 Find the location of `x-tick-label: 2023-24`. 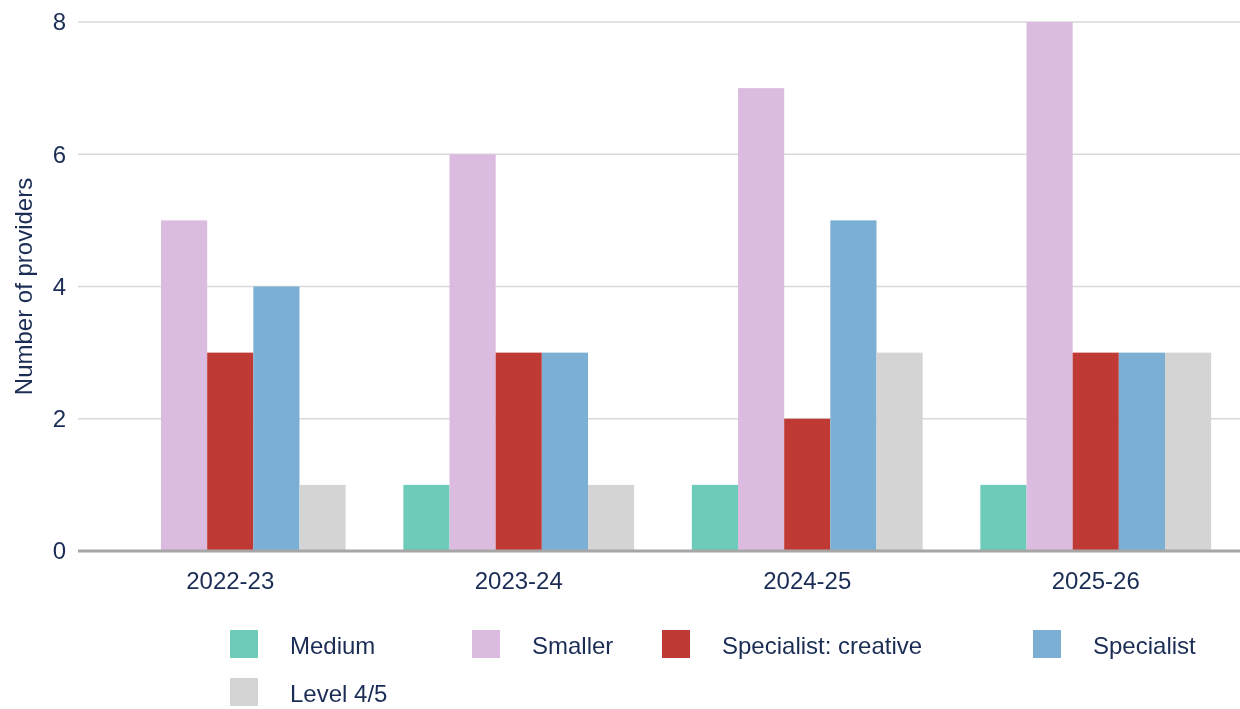

x-tick-label: 2023-24 is located at coordinates (518, 580).